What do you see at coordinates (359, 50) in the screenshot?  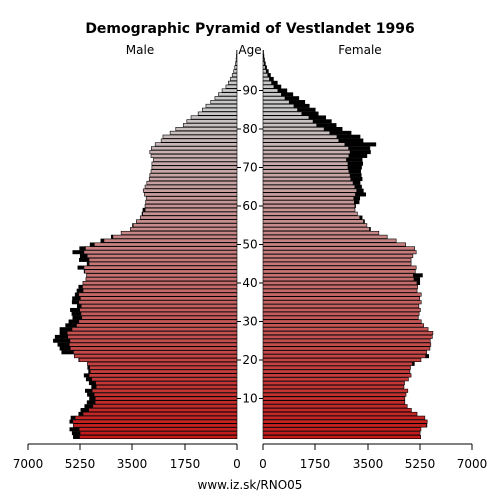 I see `female-label: Female` at bounding box center [359, 50].